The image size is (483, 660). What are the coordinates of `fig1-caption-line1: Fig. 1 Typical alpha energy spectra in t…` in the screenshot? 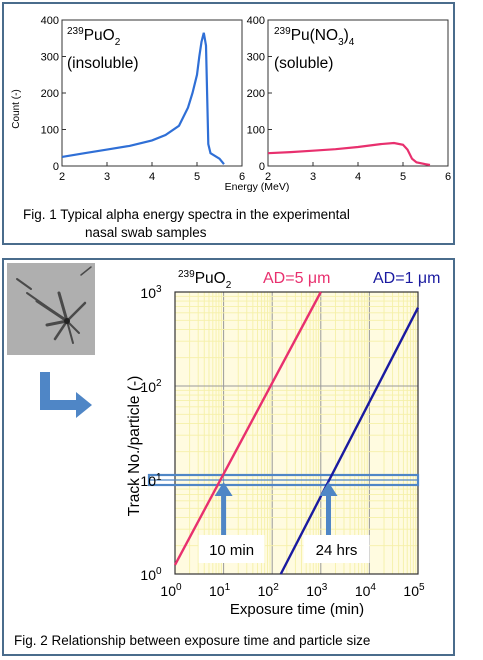 It's located at (186, 214).